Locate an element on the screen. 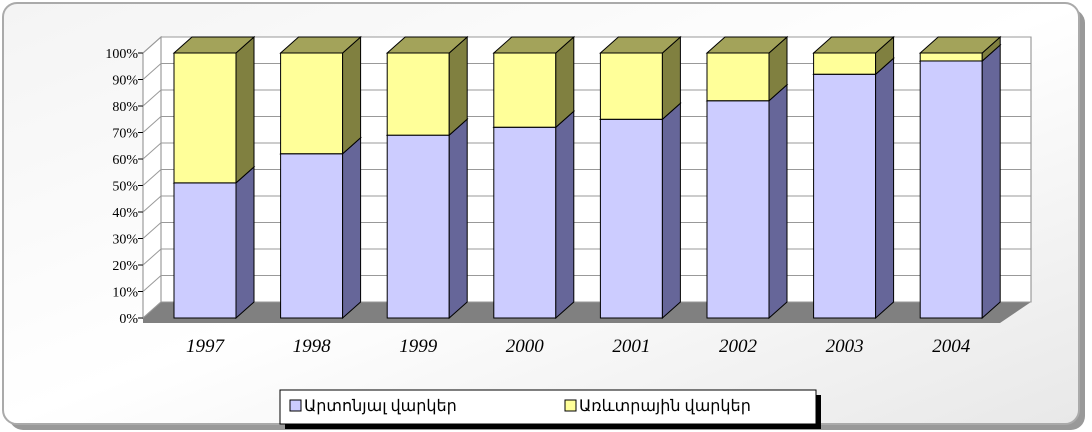 Image resolution: width=1092 pixels, height=432 pixels. x-tick-label: 2003 is located at coordinates (845, 346).